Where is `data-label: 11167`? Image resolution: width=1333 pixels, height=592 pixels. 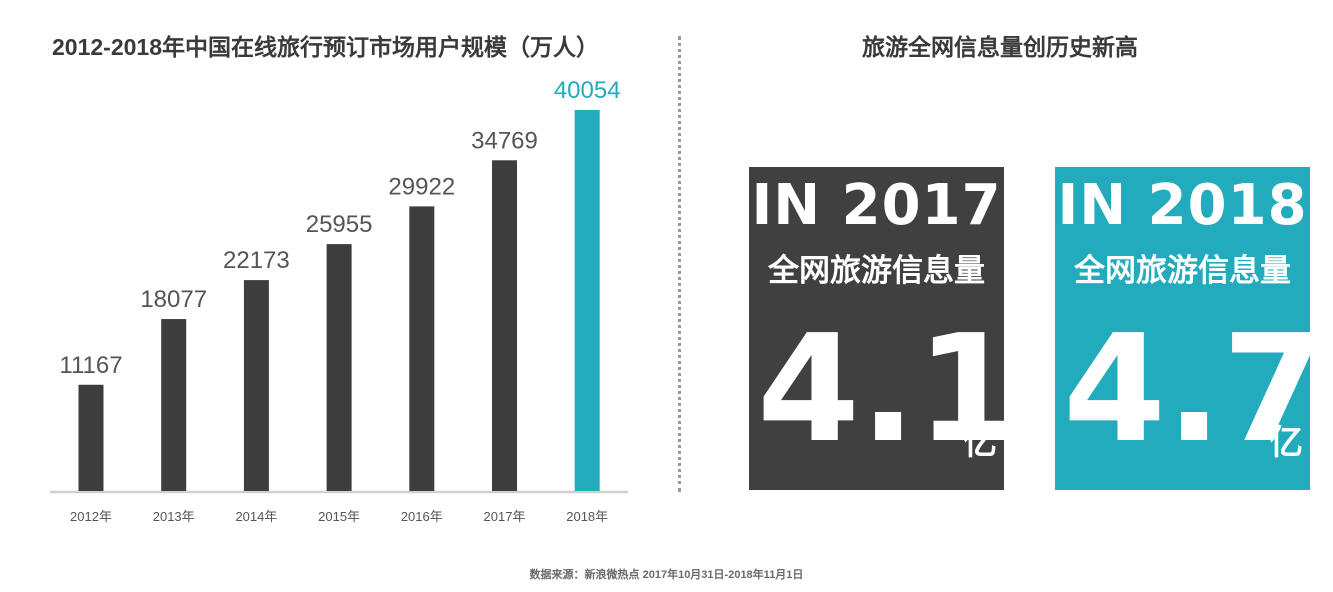 data-label: 11167 is located at coordinates (90, 365).